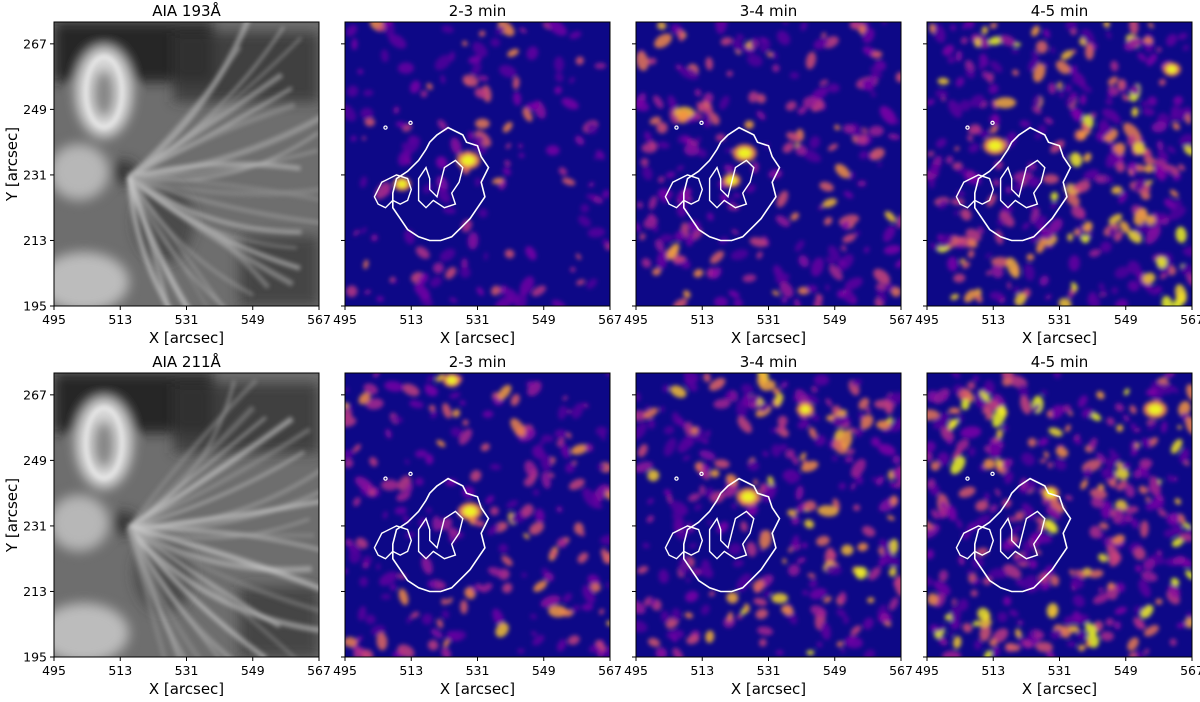  What do you see at coordinates (186, 361) in the screenshot?
I see `panel-title: AIA 211Å` at bounding box center [186, 361].